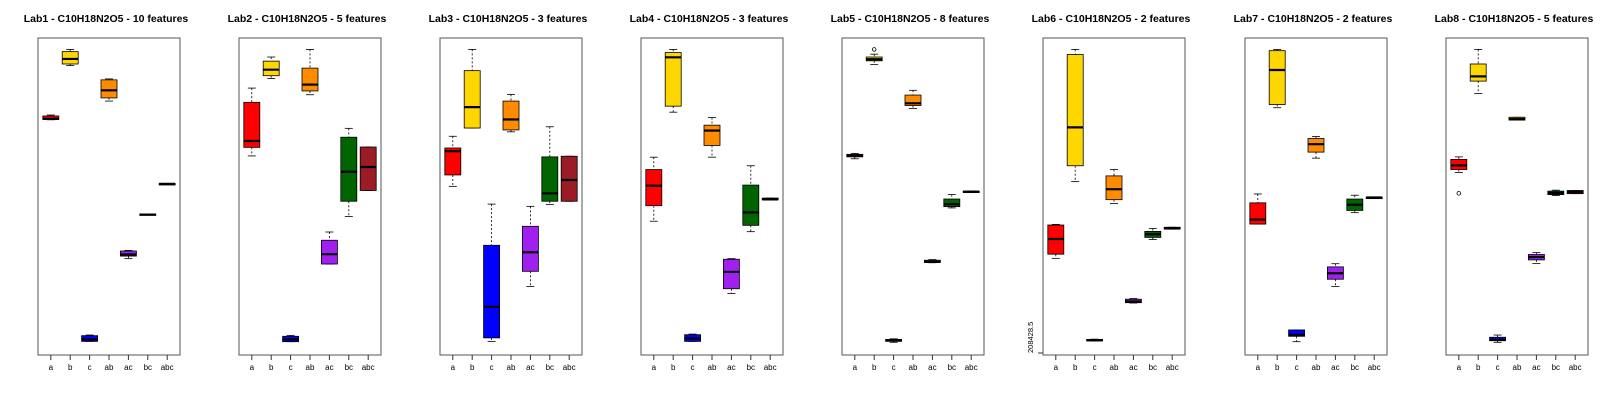 Image resolution: width=1600 pixels, height=405 pixels. What do you see at coordinates (1459, 193) in the screenshot?
I see `outlier-point` at bounding box center [1459, 193].